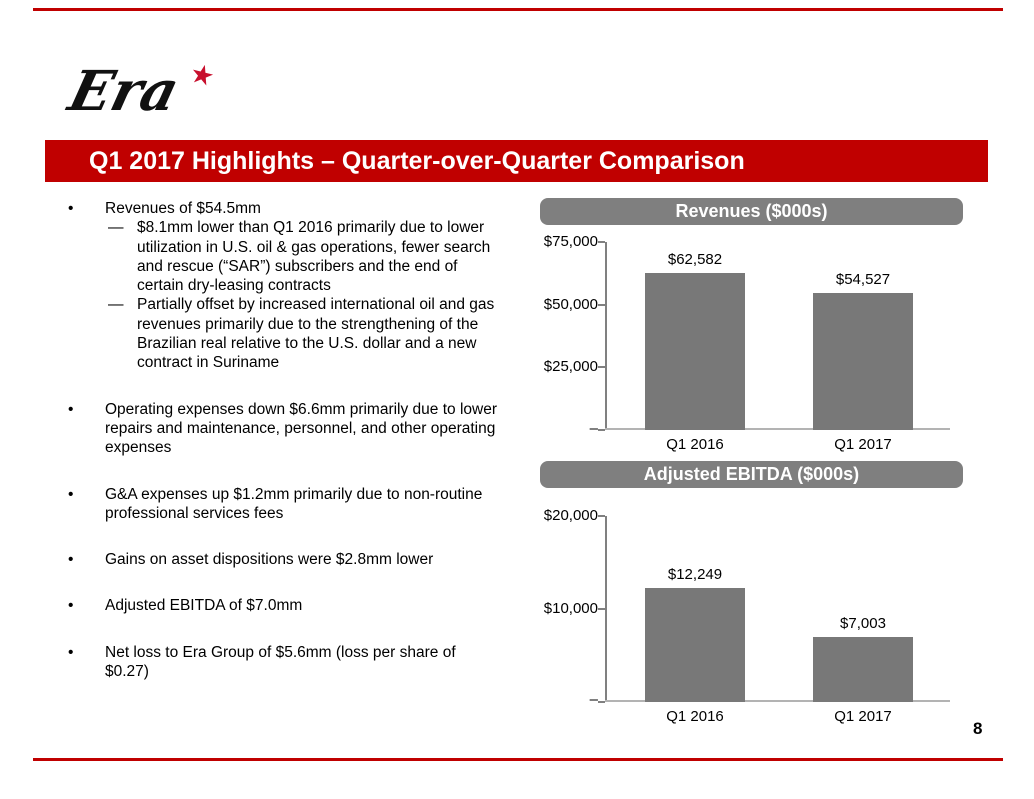 This screenshot has height=799, width=1034. I want to click on era-logo-graphic: Era ★, so click(139, 91).